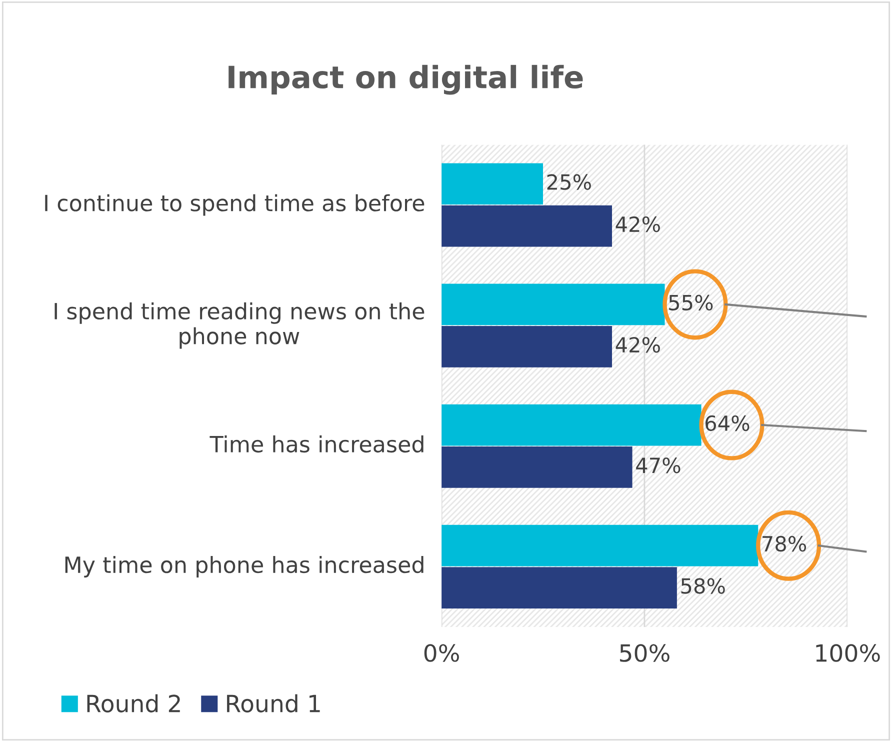 The image size is (892, 742). I want to click on y-tick-label: Time has increased, so click(317, 444).